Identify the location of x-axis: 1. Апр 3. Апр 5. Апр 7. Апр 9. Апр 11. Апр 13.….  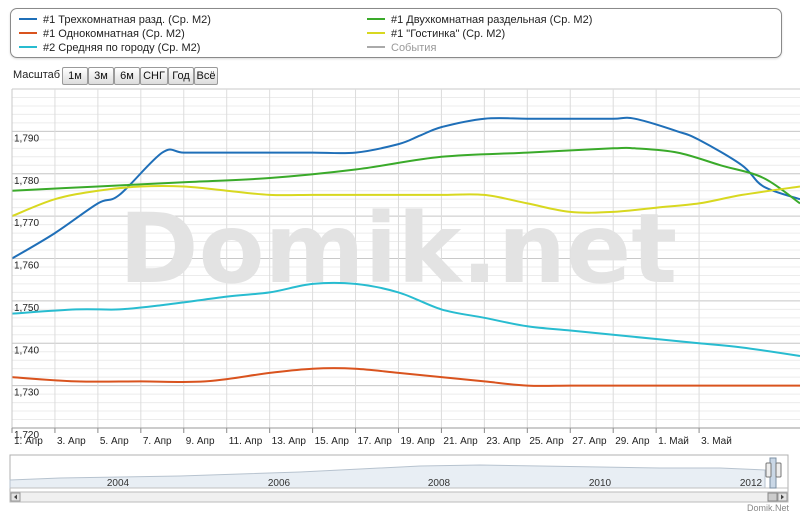
(371, 437).